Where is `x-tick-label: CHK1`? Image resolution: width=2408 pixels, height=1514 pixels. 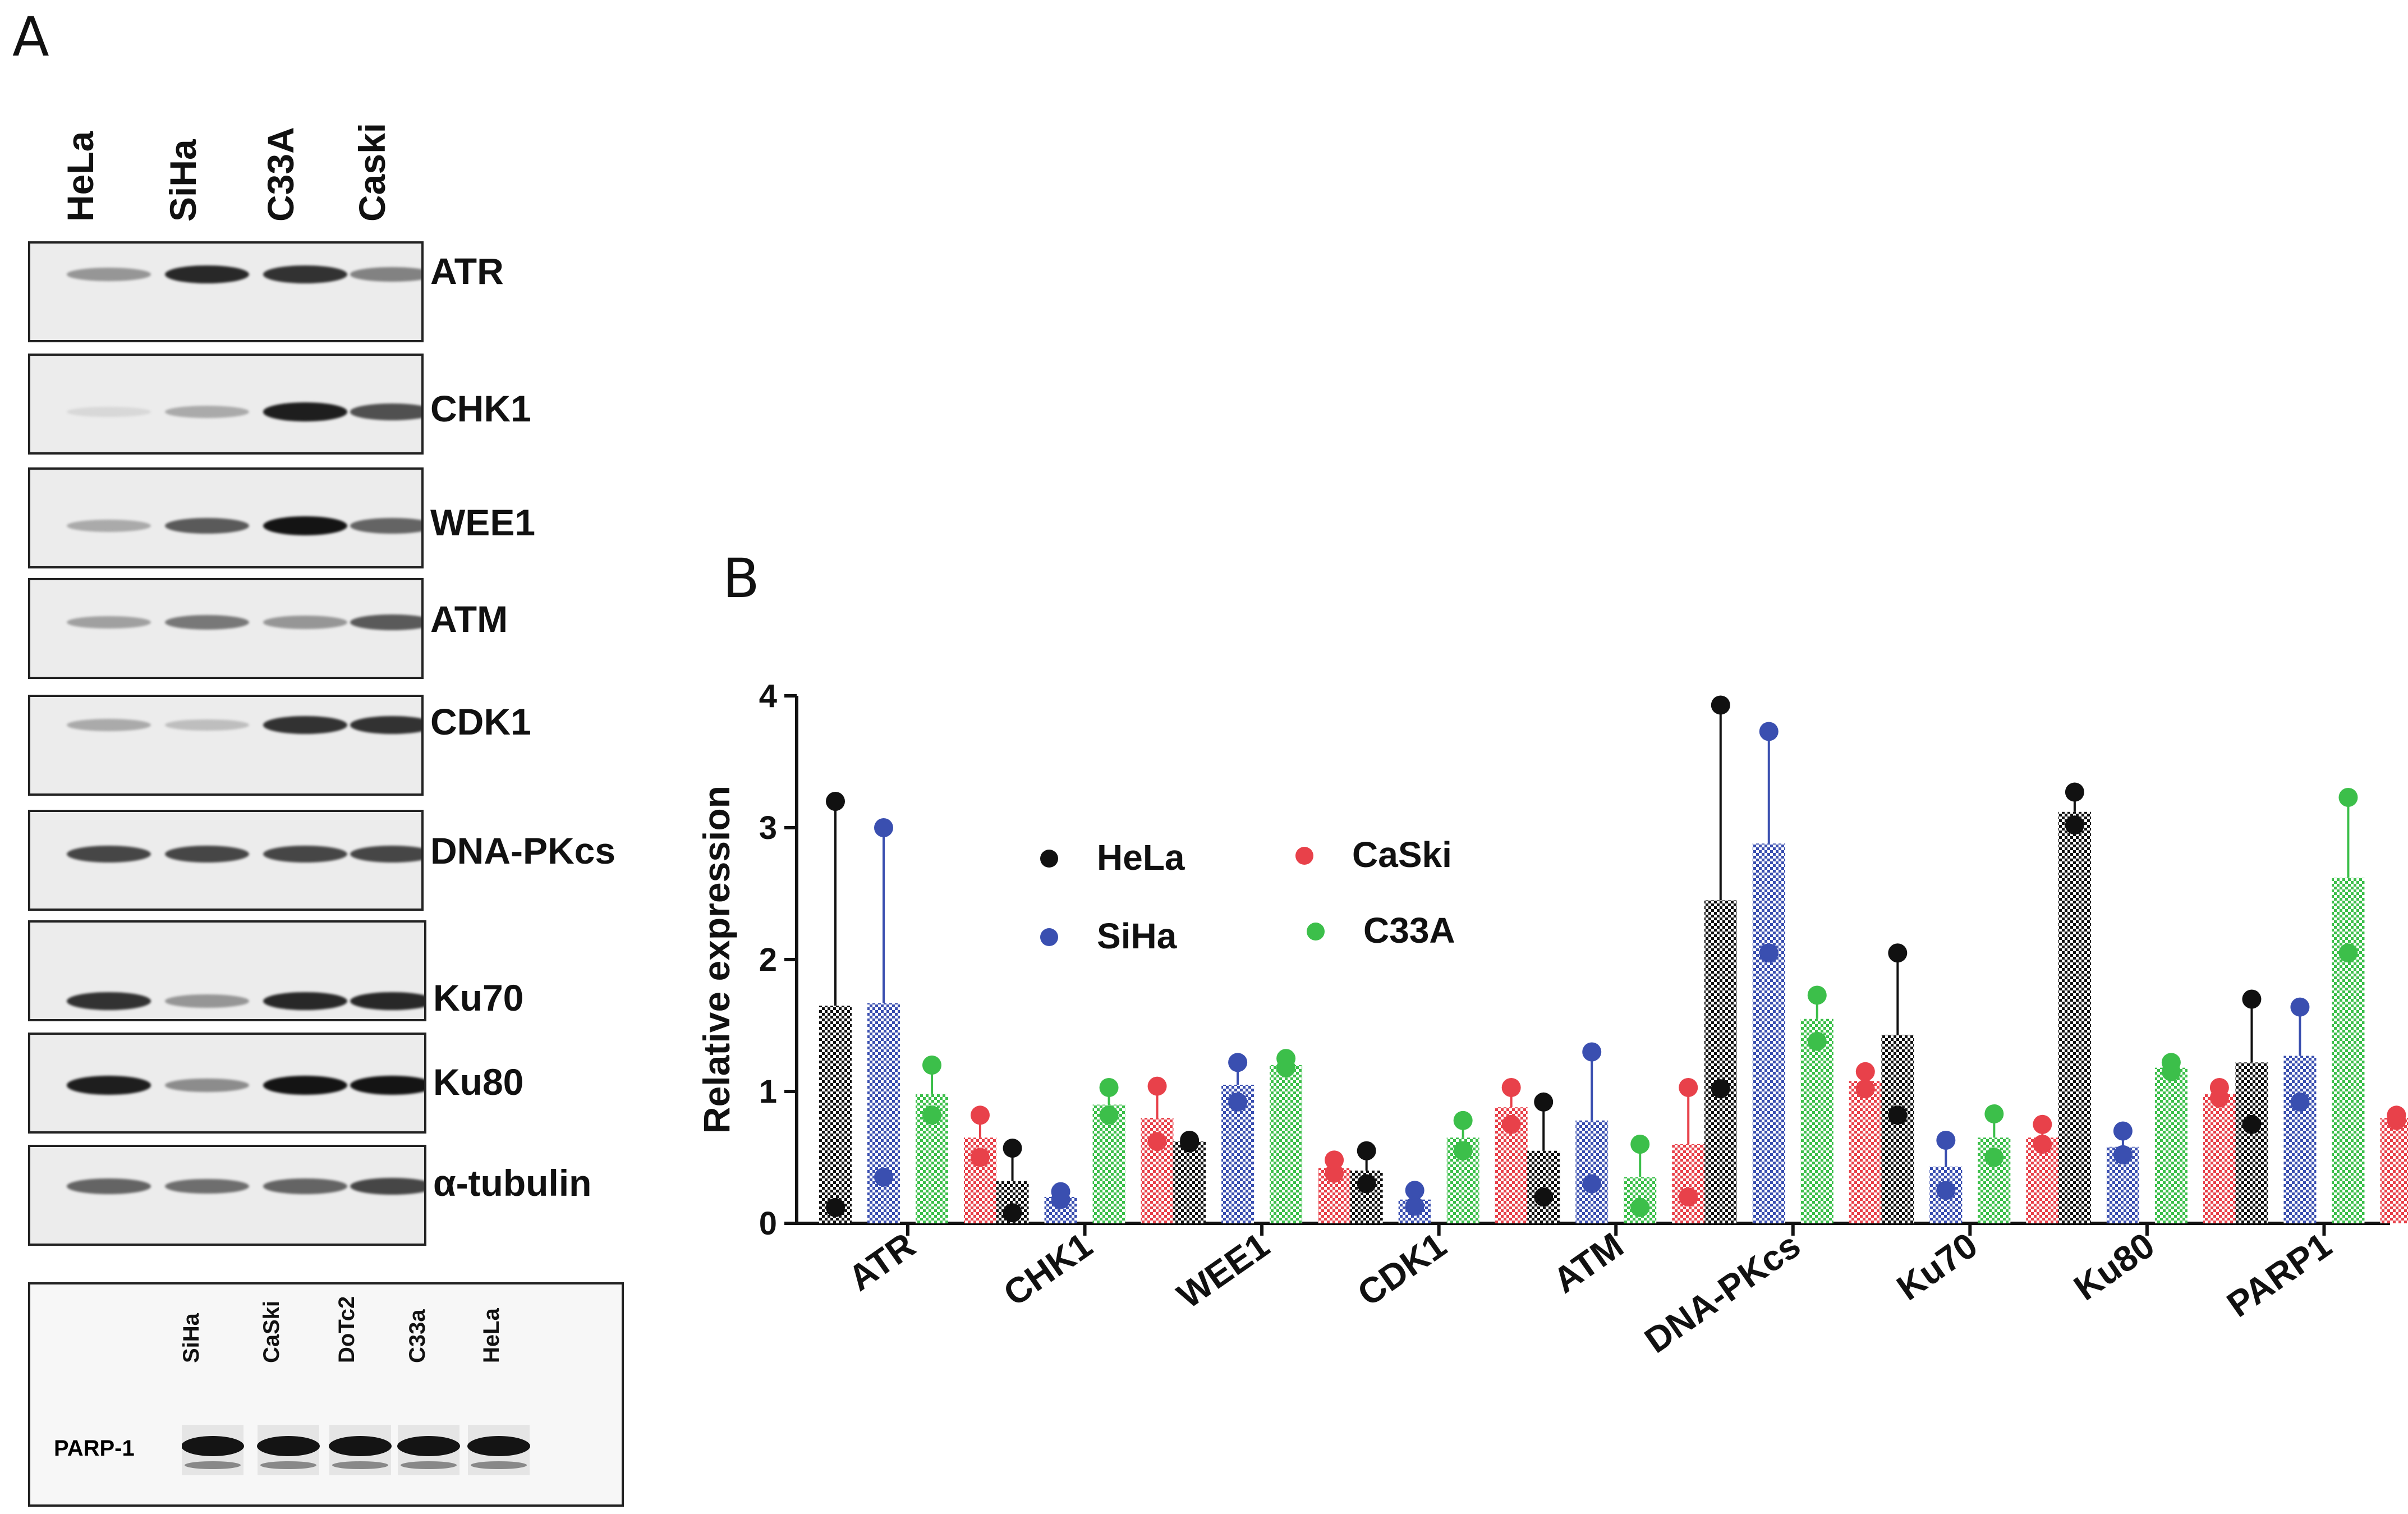 x-tick-label: CHK1 is located at coordinates (1048, 1269).